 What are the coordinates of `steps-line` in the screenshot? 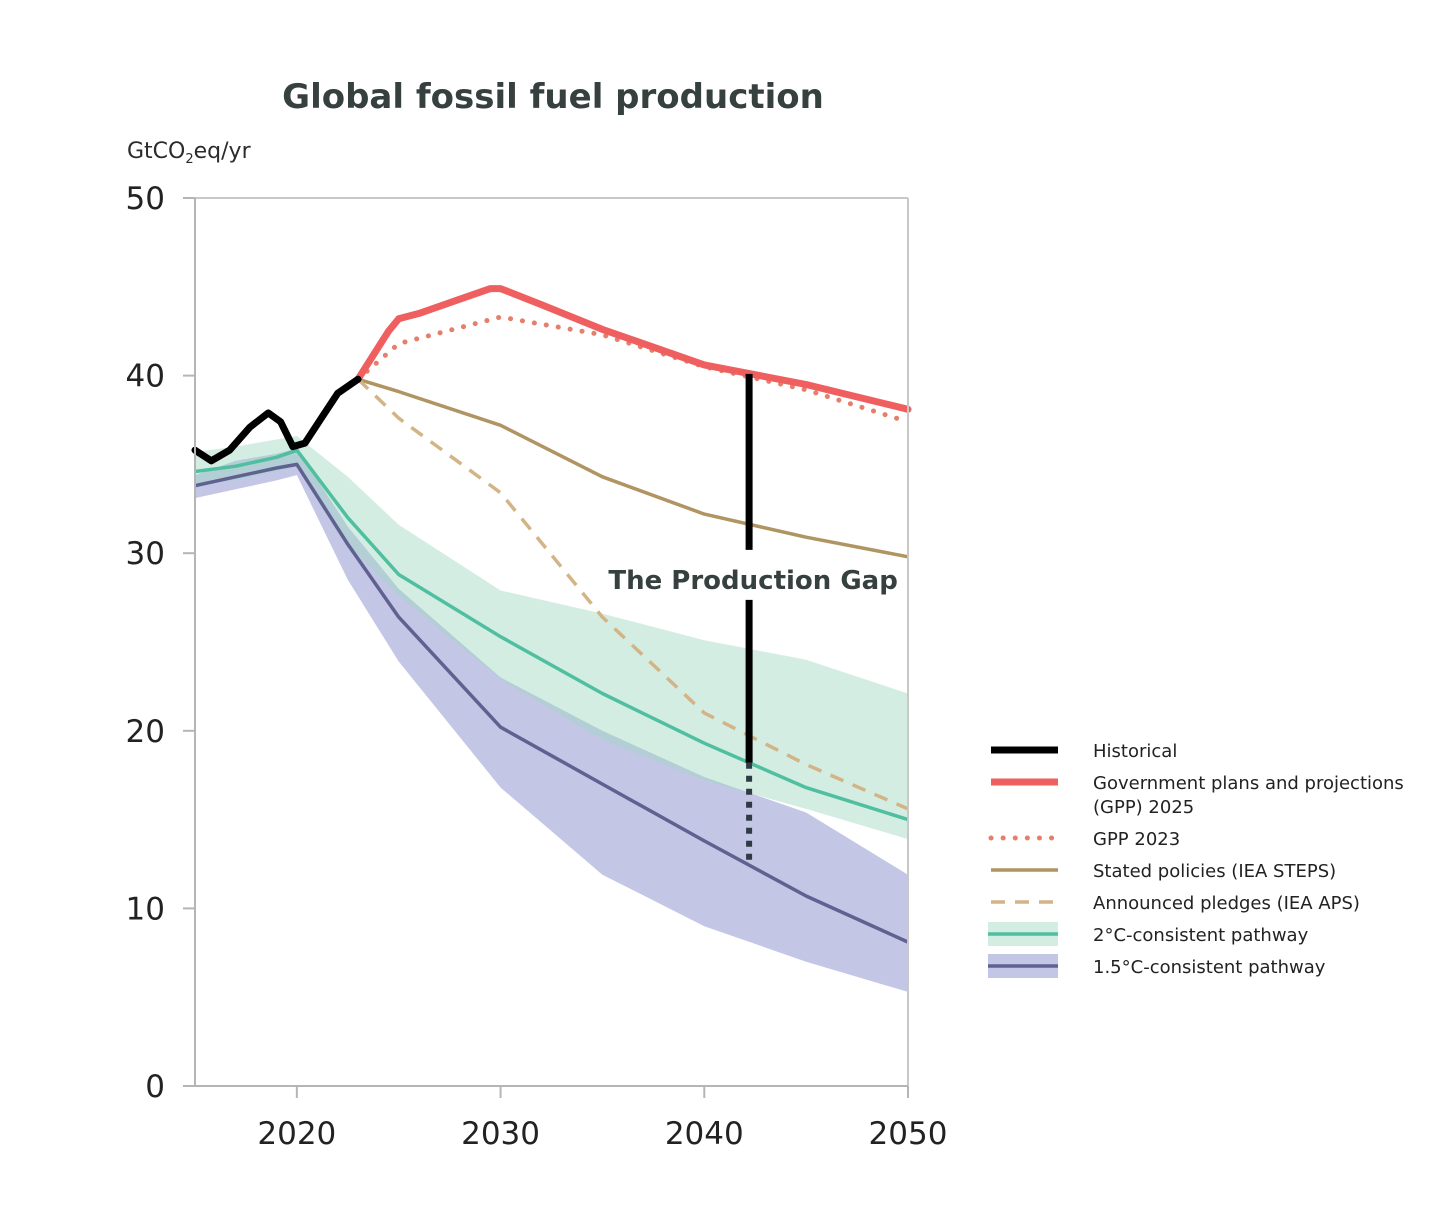 It's located at (633, 468).